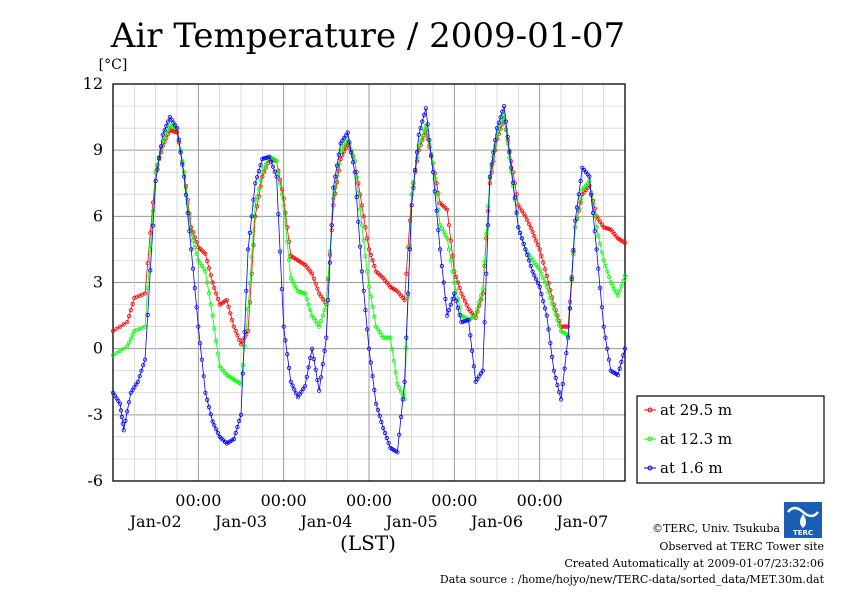  Describe the element at coordinates (325, 521) in the screenshot. I see `x-date-tick-label: Jan-04` at that location.